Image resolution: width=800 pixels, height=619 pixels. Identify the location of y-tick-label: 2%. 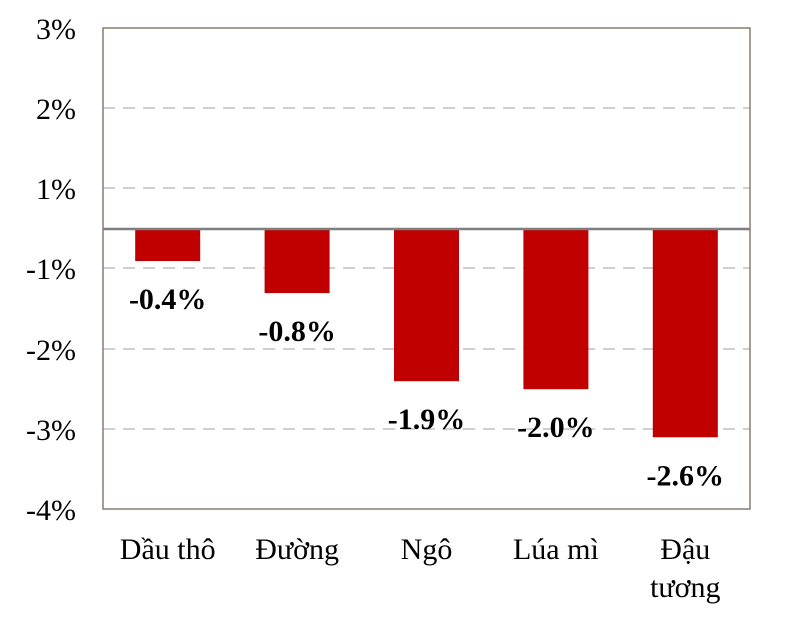
(56, 109).